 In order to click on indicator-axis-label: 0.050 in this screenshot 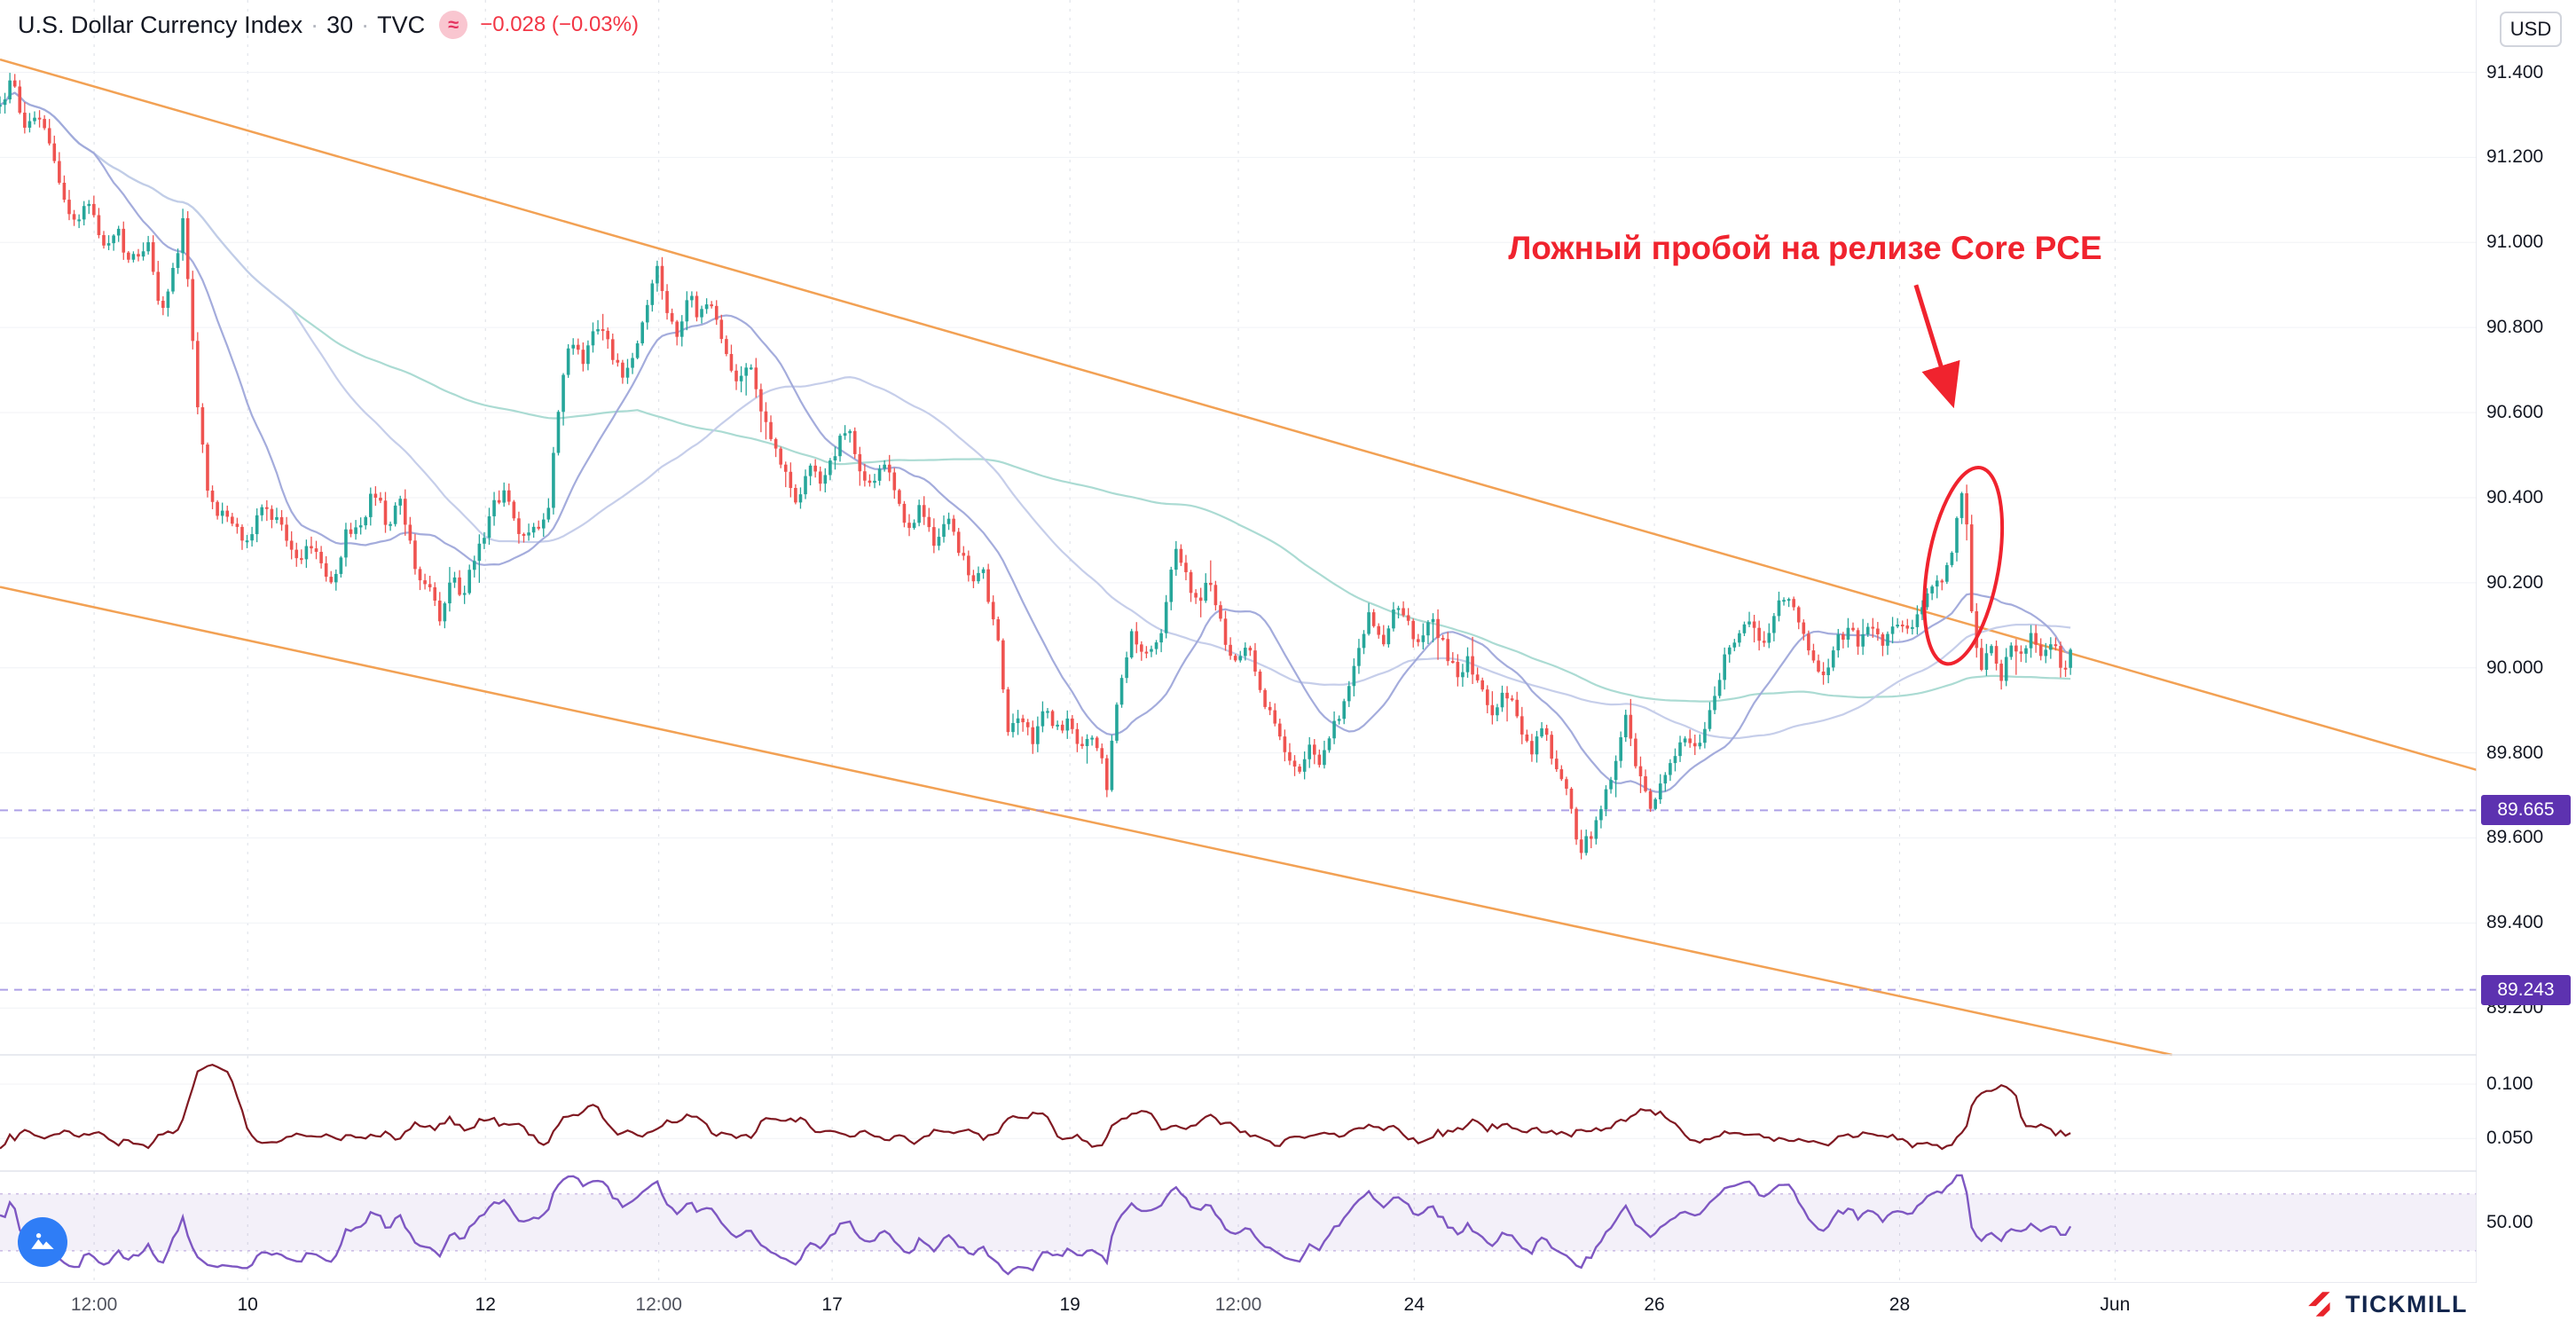, I will do `click(2509, 1138)`.